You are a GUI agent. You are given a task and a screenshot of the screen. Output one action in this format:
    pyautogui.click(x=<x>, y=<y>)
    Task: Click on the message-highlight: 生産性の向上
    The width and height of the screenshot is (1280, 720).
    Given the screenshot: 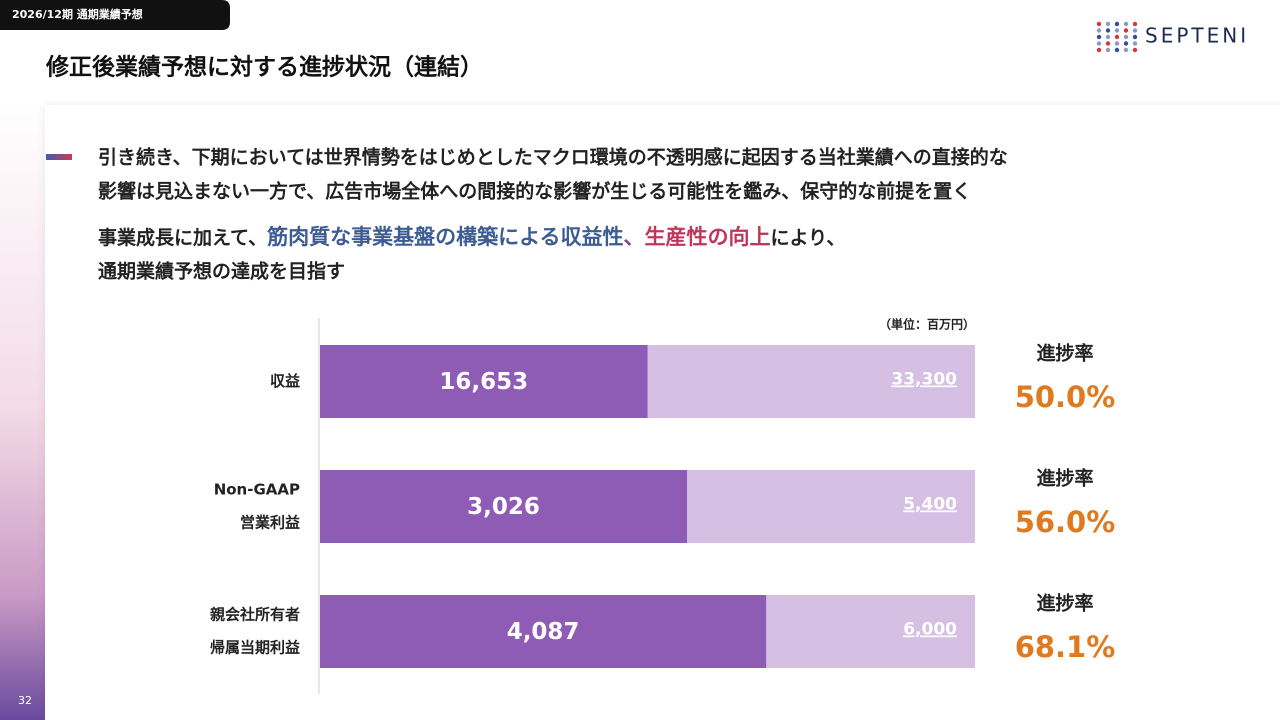 What is the action you would take?
    pyautogui.click(x=707, y=237)
    